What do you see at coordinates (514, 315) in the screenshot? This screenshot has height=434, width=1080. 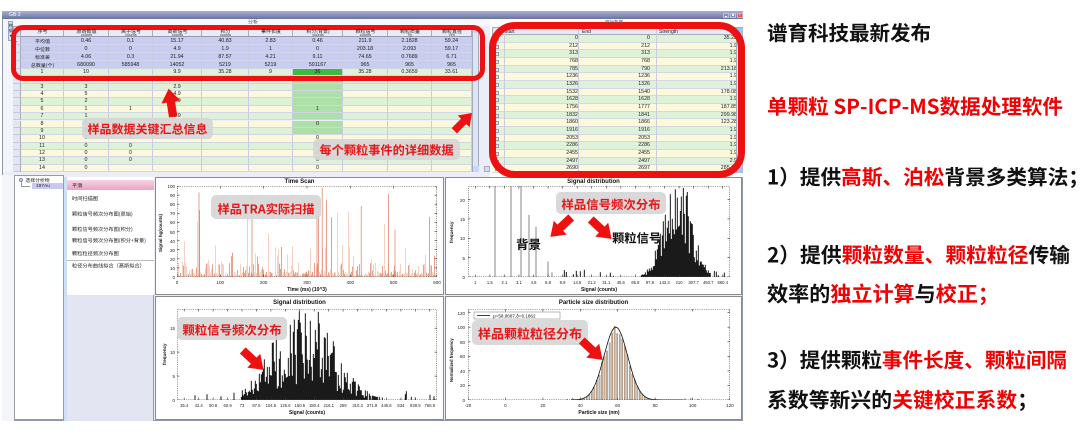 I see `svg-text: μ=58.9687,δ=6.1862` at bounding box center [514, 315].